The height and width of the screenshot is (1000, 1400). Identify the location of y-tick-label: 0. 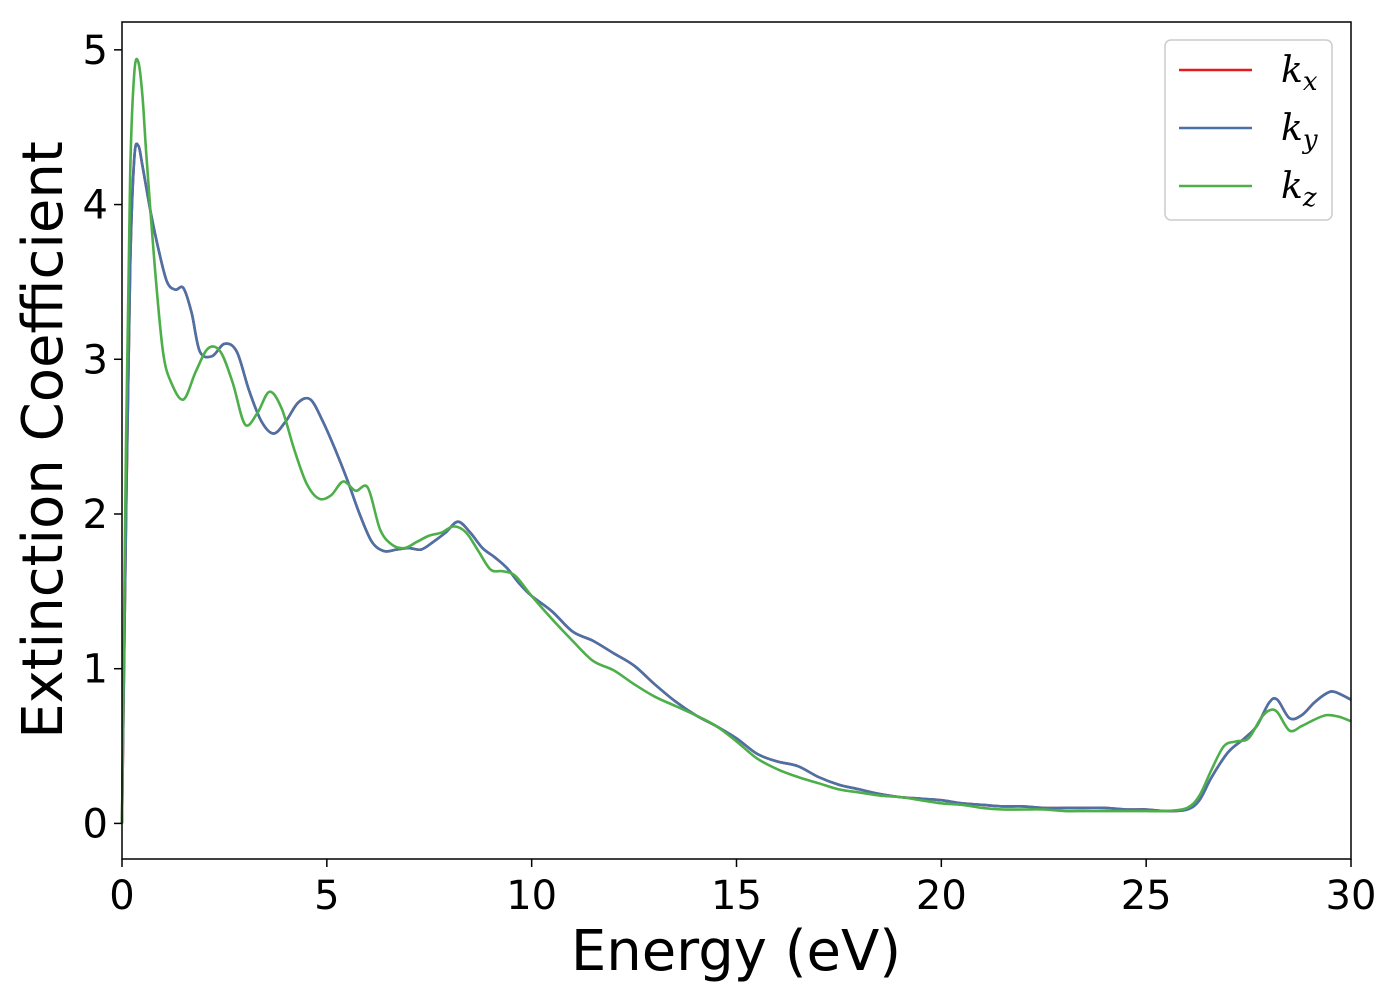
(95, 824).